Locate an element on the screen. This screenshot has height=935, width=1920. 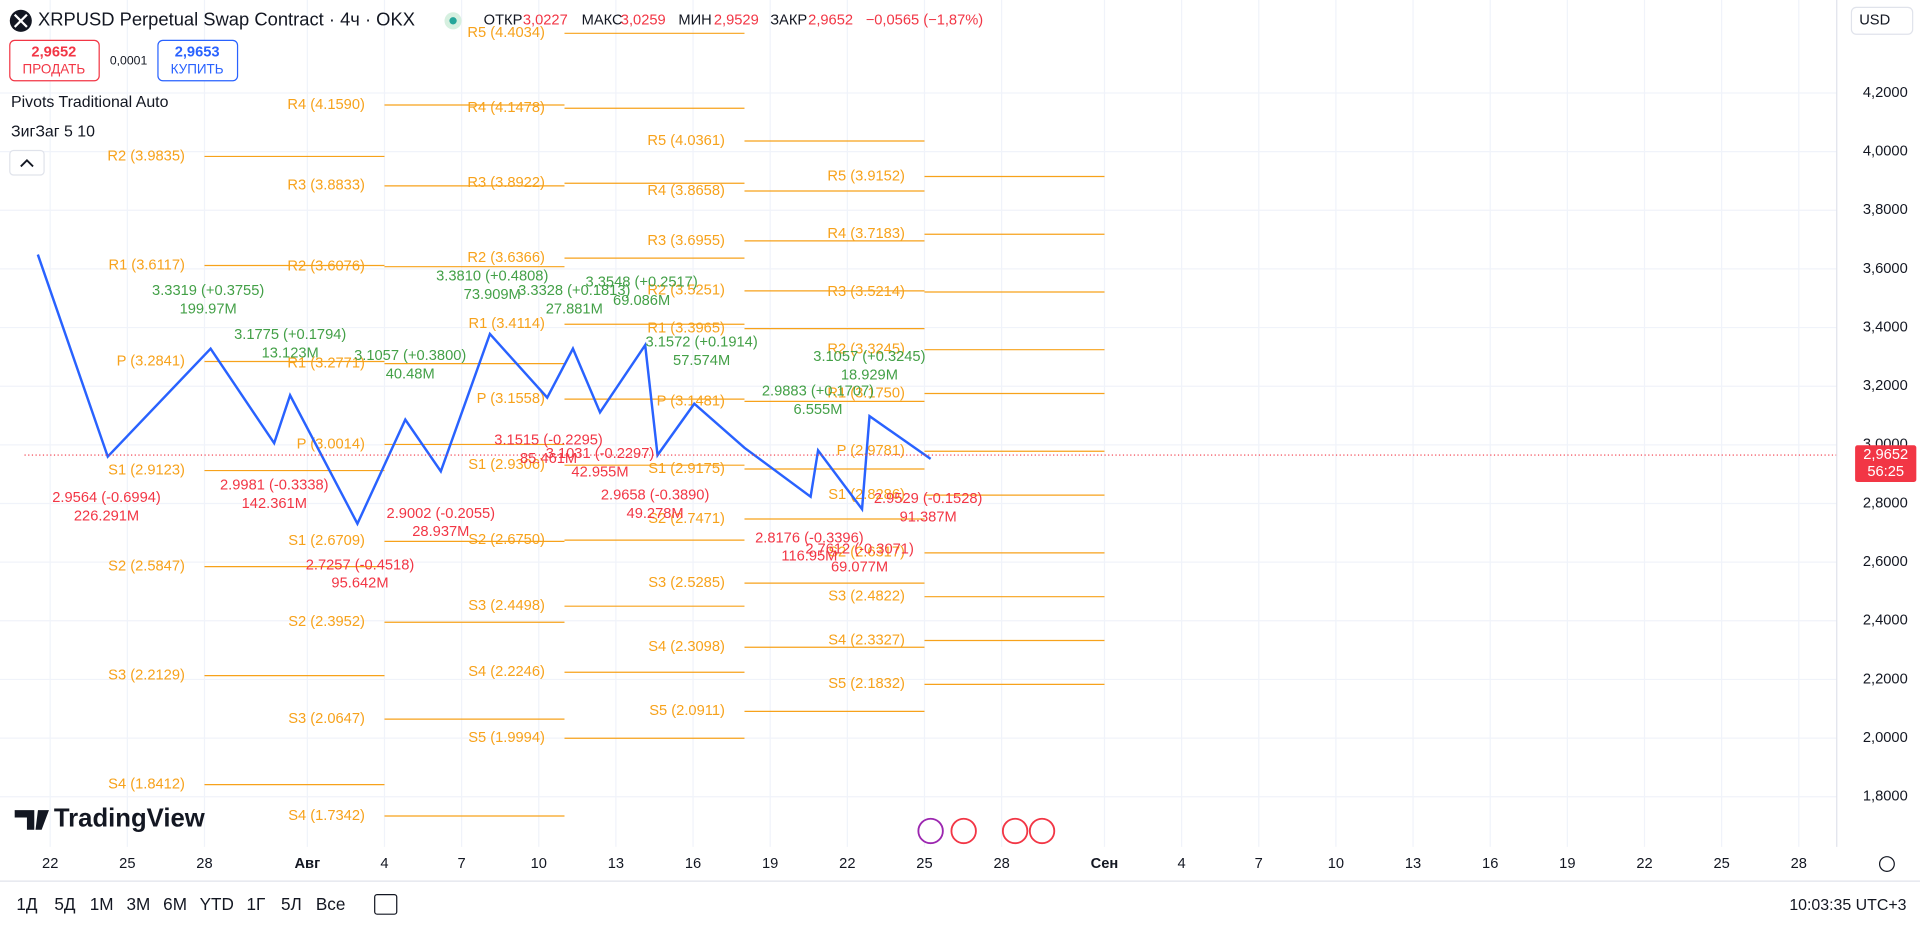
collapse-button is located at coordinates (27, 162).